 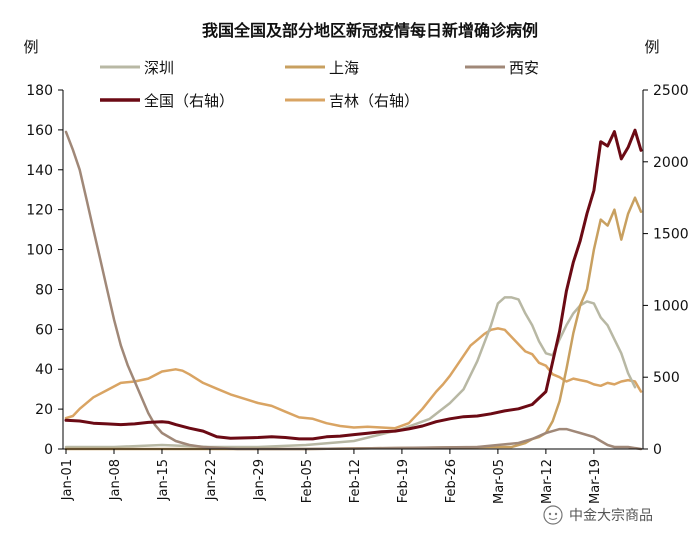 What do you see at coordinates (657, 450) in the screenshot?
I see `right-tick-label: 0` at bounding box center [657, 450].